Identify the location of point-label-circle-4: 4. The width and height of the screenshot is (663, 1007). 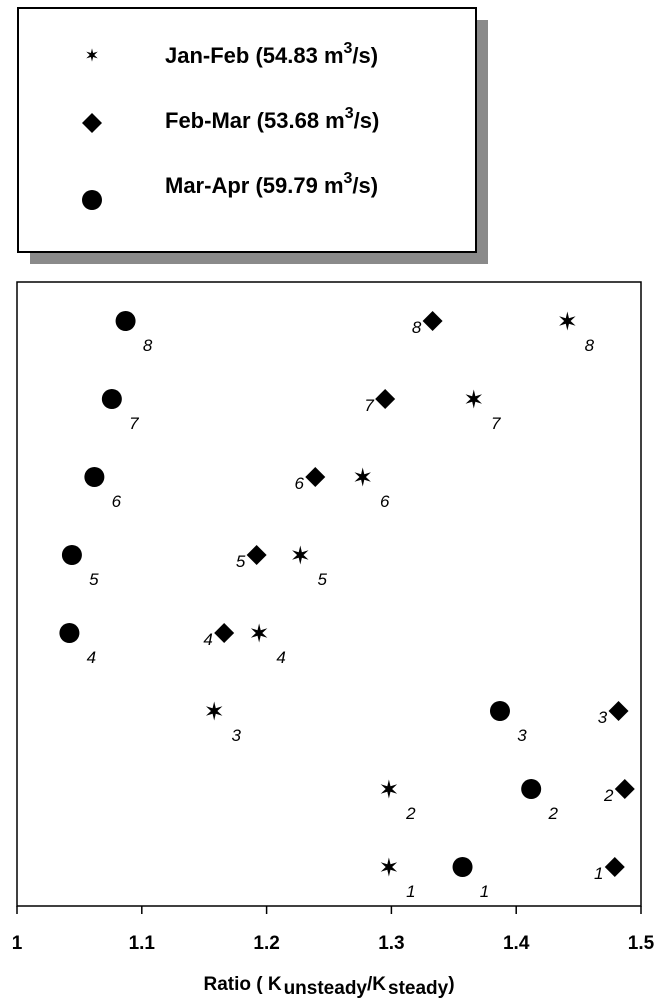
(91, 657).